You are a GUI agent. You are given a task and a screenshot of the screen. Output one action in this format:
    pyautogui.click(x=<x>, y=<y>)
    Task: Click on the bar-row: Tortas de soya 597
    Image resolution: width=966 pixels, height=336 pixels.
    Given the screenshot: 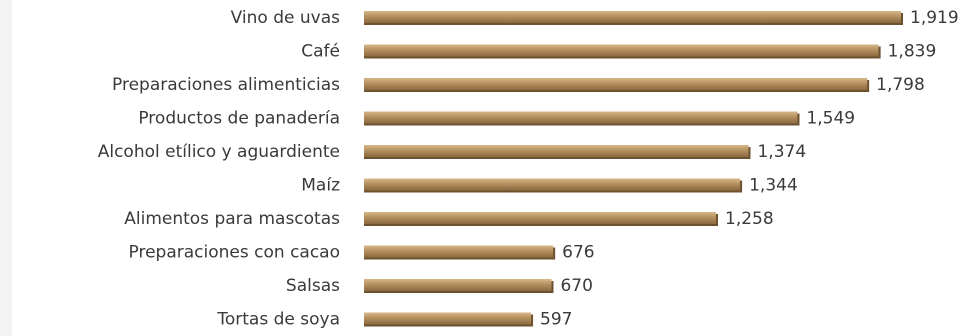 What is the action you would take?
    pyautogui.click(x=394, y=320)
    